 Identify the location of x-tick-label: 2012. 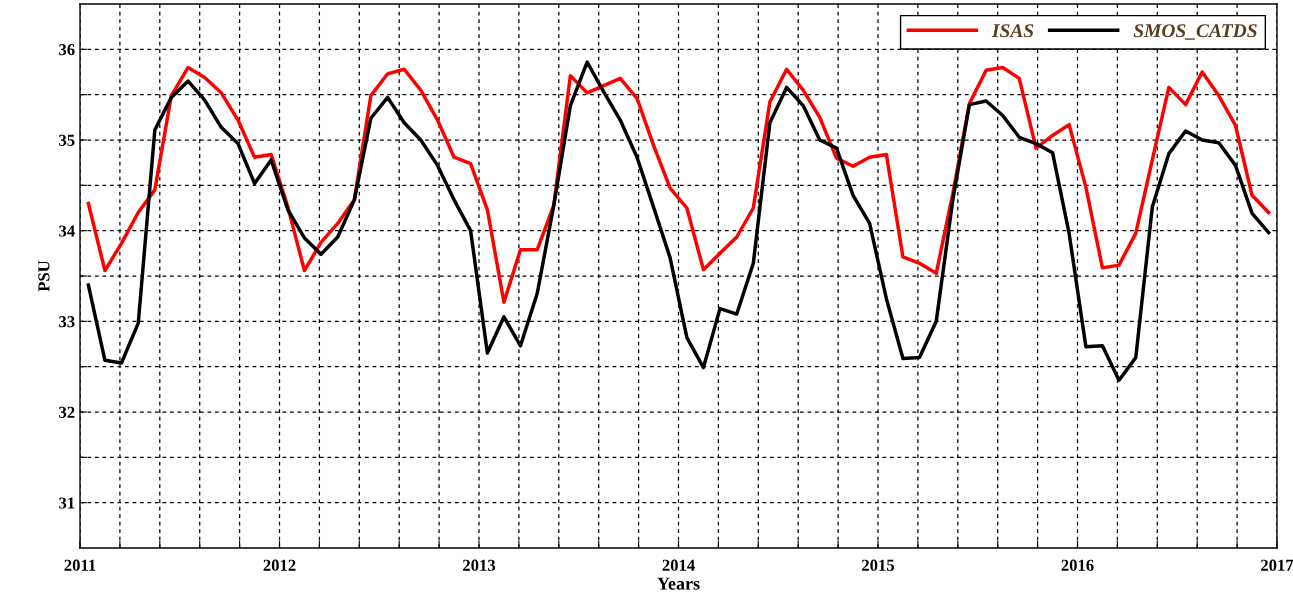
(279, 565).